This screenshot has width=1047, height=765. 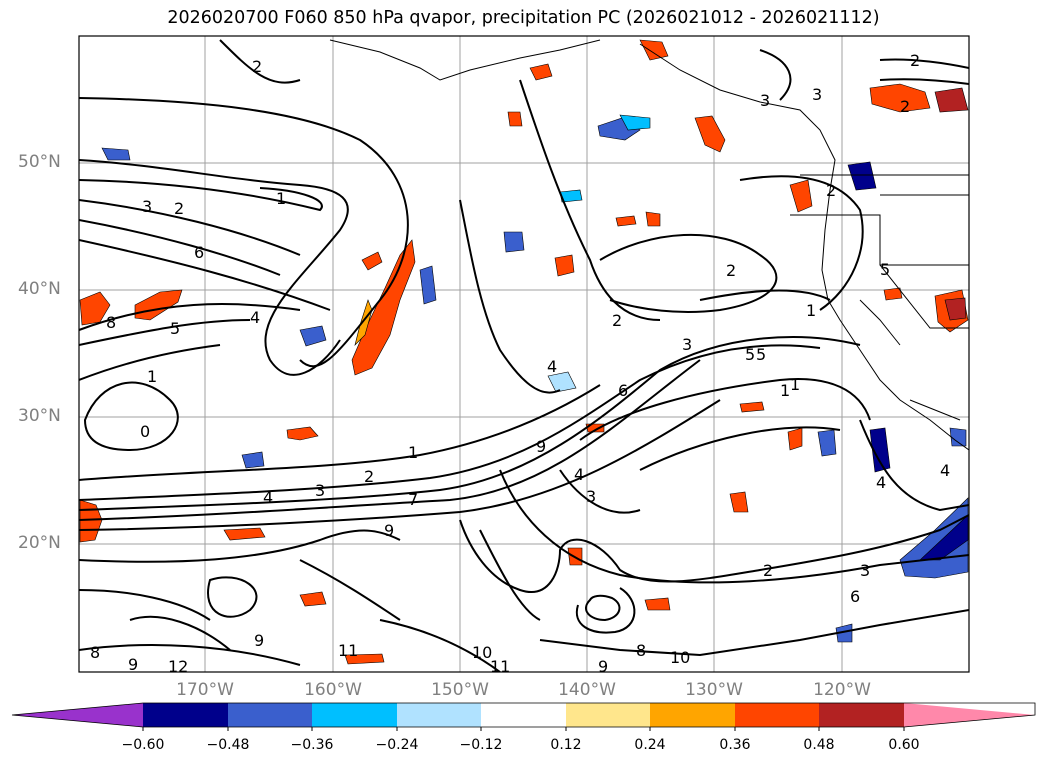 What do you see at coordinates (714, 690) in the screenshot?
I see `lon-label-130w: 130°W` at bounding box center [714, 690].